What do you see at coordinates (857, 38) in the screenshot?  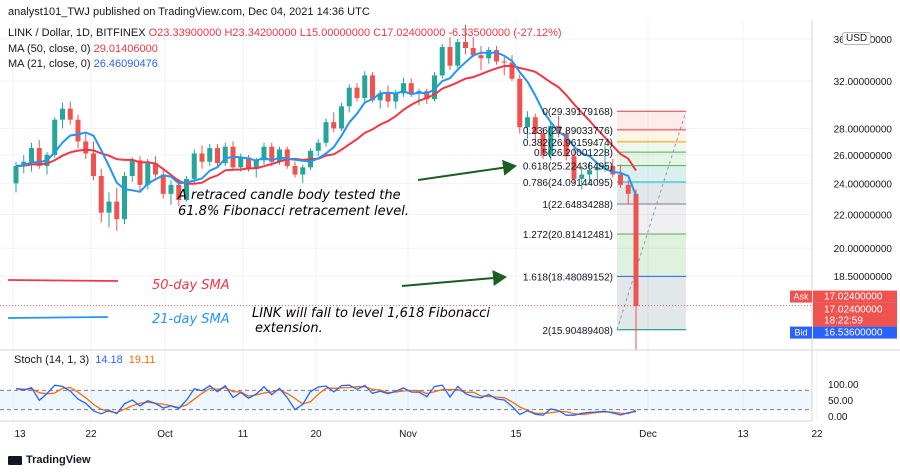 I see `currency-badge: USD` at bounding box center [857, 38].